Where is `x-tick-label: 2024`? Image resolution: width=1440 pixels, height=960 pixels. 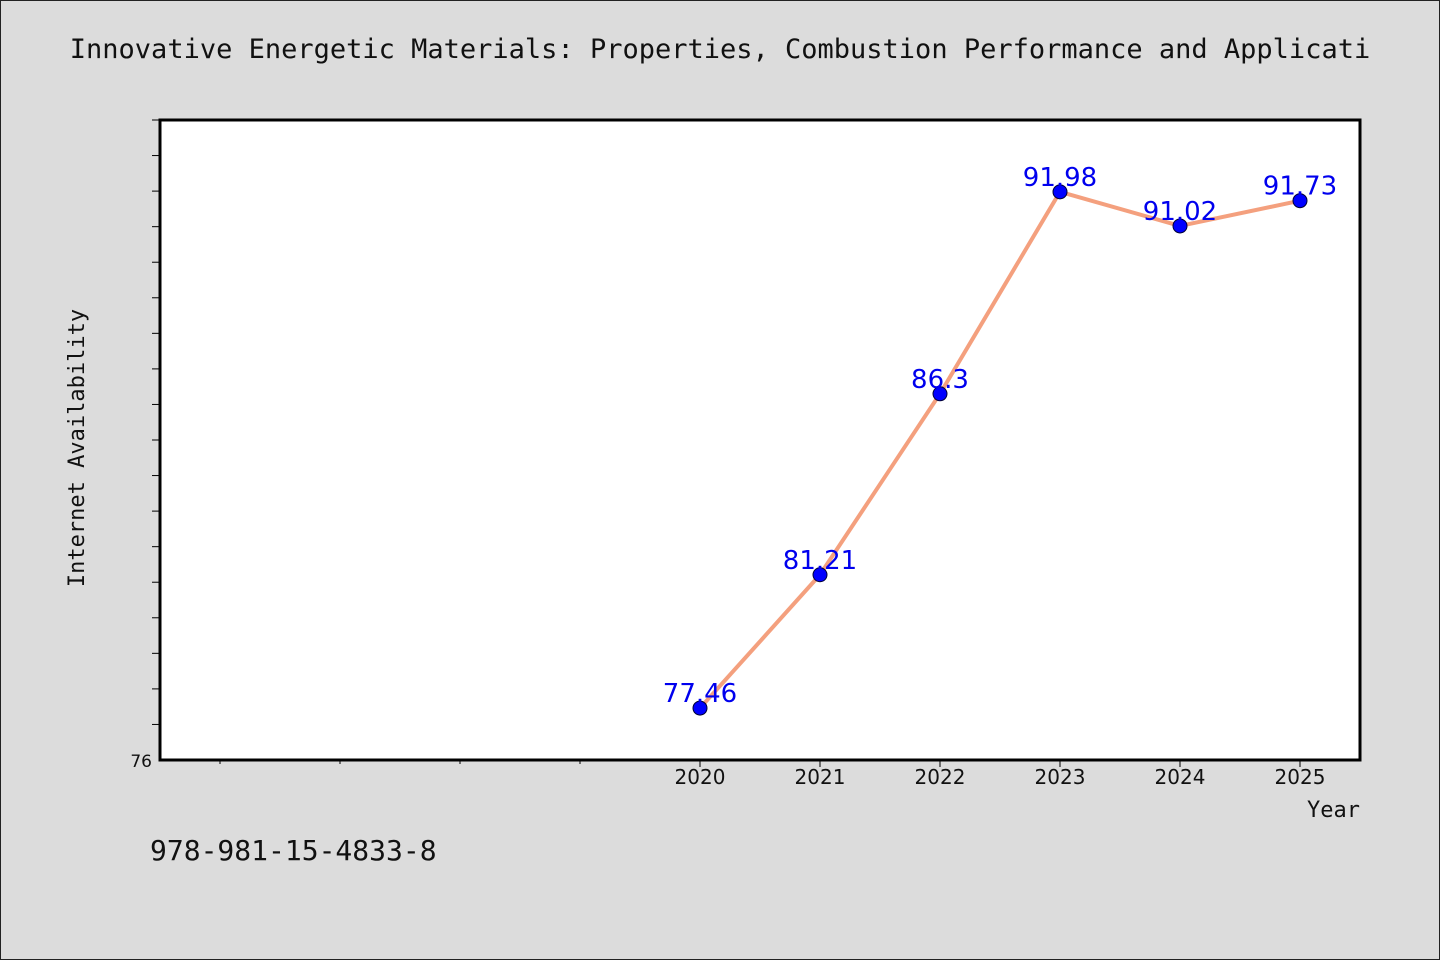 x-tick-label: 2024 is located at coordinates (1180, 777).